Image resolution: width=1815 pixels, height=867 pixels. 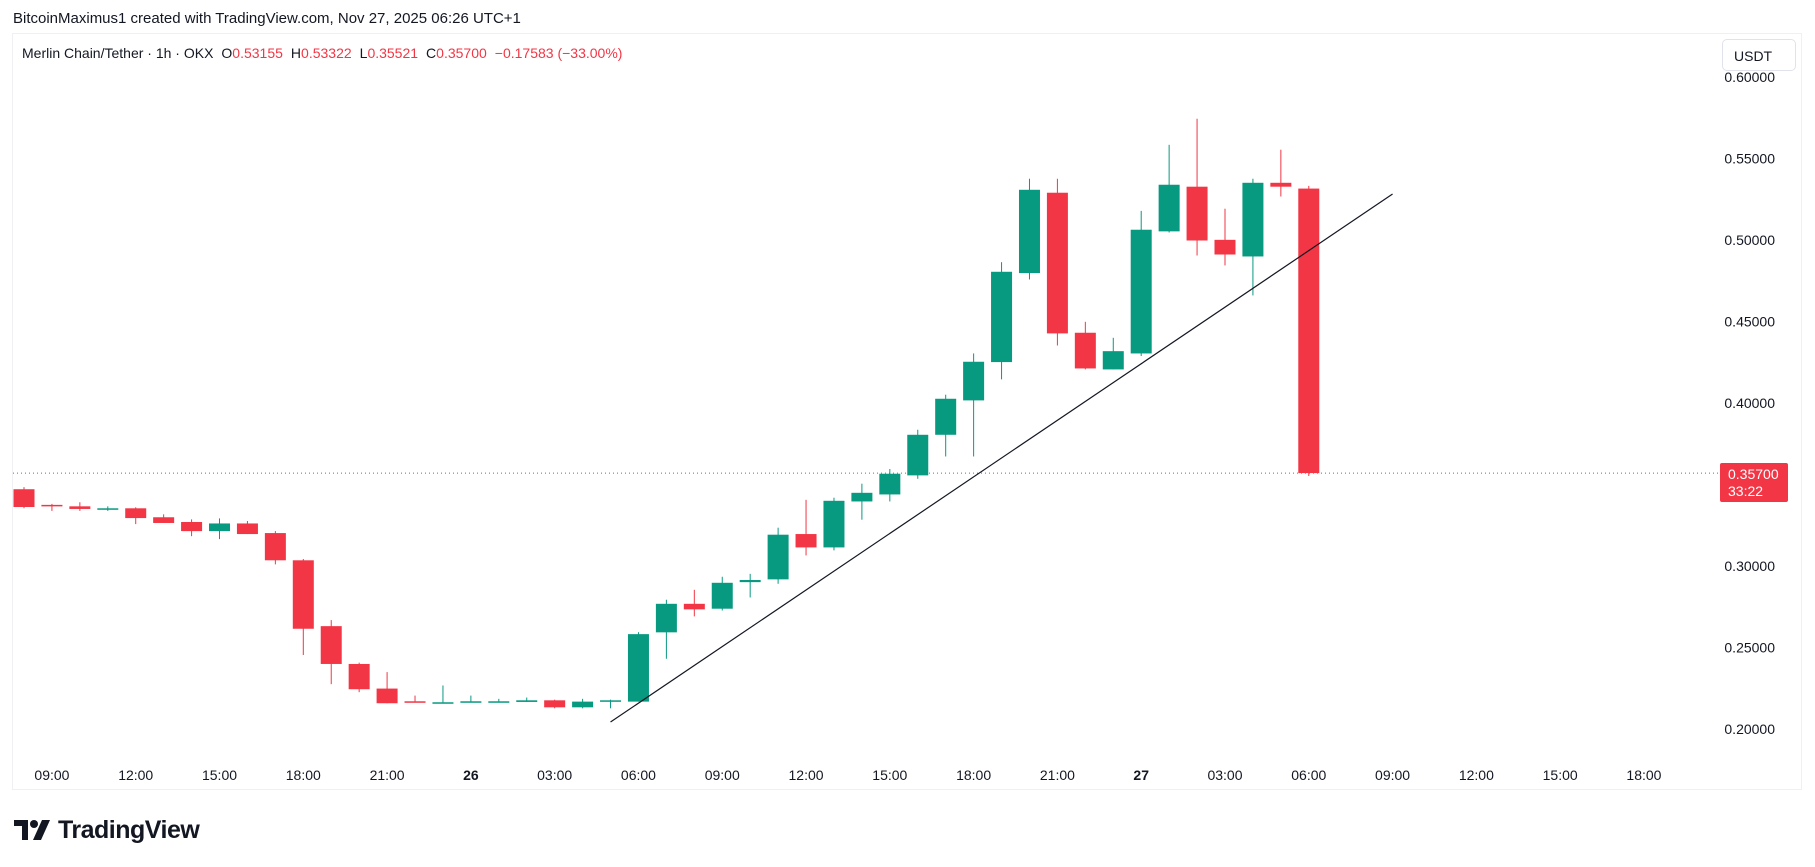 What do you see at coordinates (1749, 403) in the screenshot?
I see `price-axis-label: 0.40000` at bounding box center [1749, 403].